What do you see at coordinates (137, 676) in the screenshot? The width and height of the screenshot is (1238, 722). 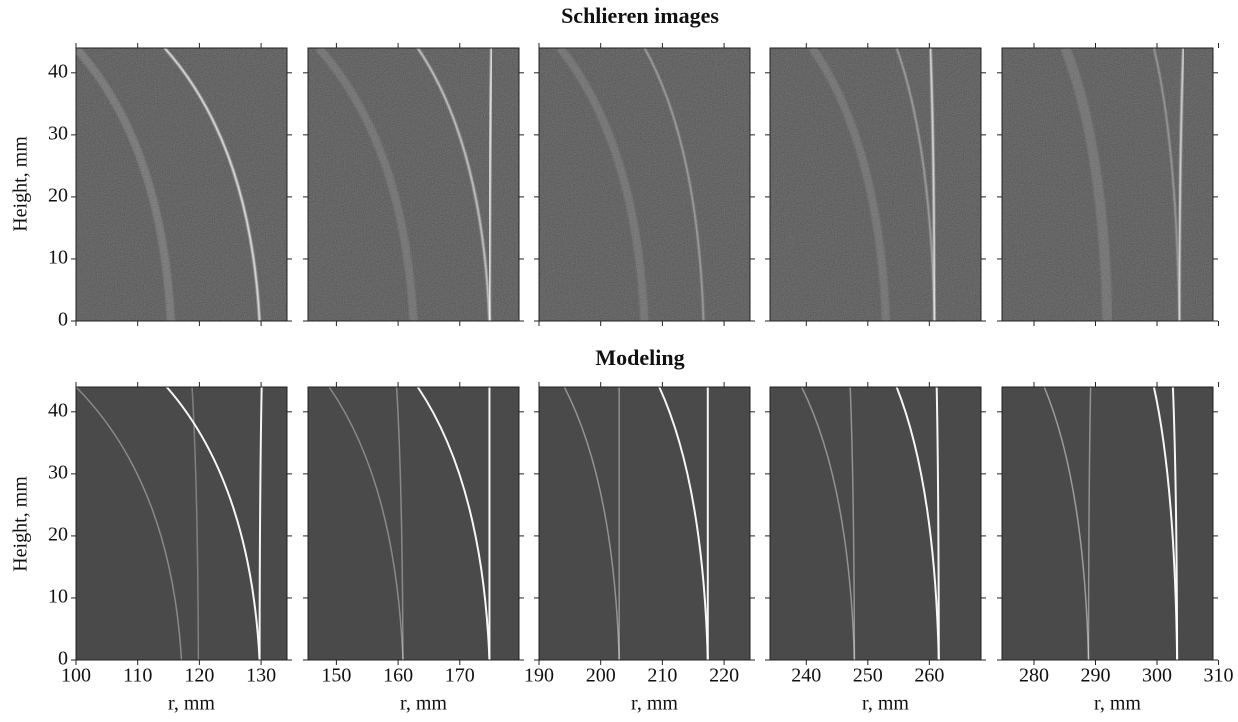 I see `x-tick-label: 110` at bounding box center [137, 676].